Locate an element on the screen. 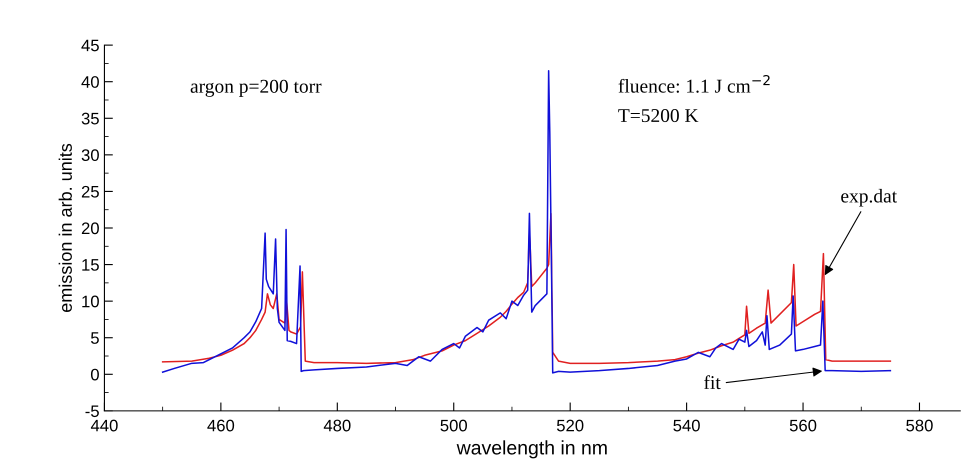  y-tick-label: -5 is located at coordinates (92, 411).